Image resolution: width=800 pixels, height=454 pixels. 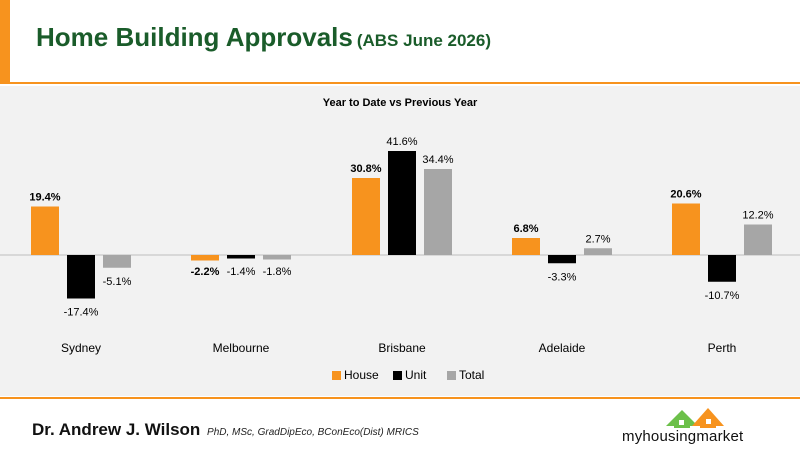 What do you see at coordinates (562, 259) in the screenshot?
I see `bar-adelaide-unit` at bounding box center [562, 259].